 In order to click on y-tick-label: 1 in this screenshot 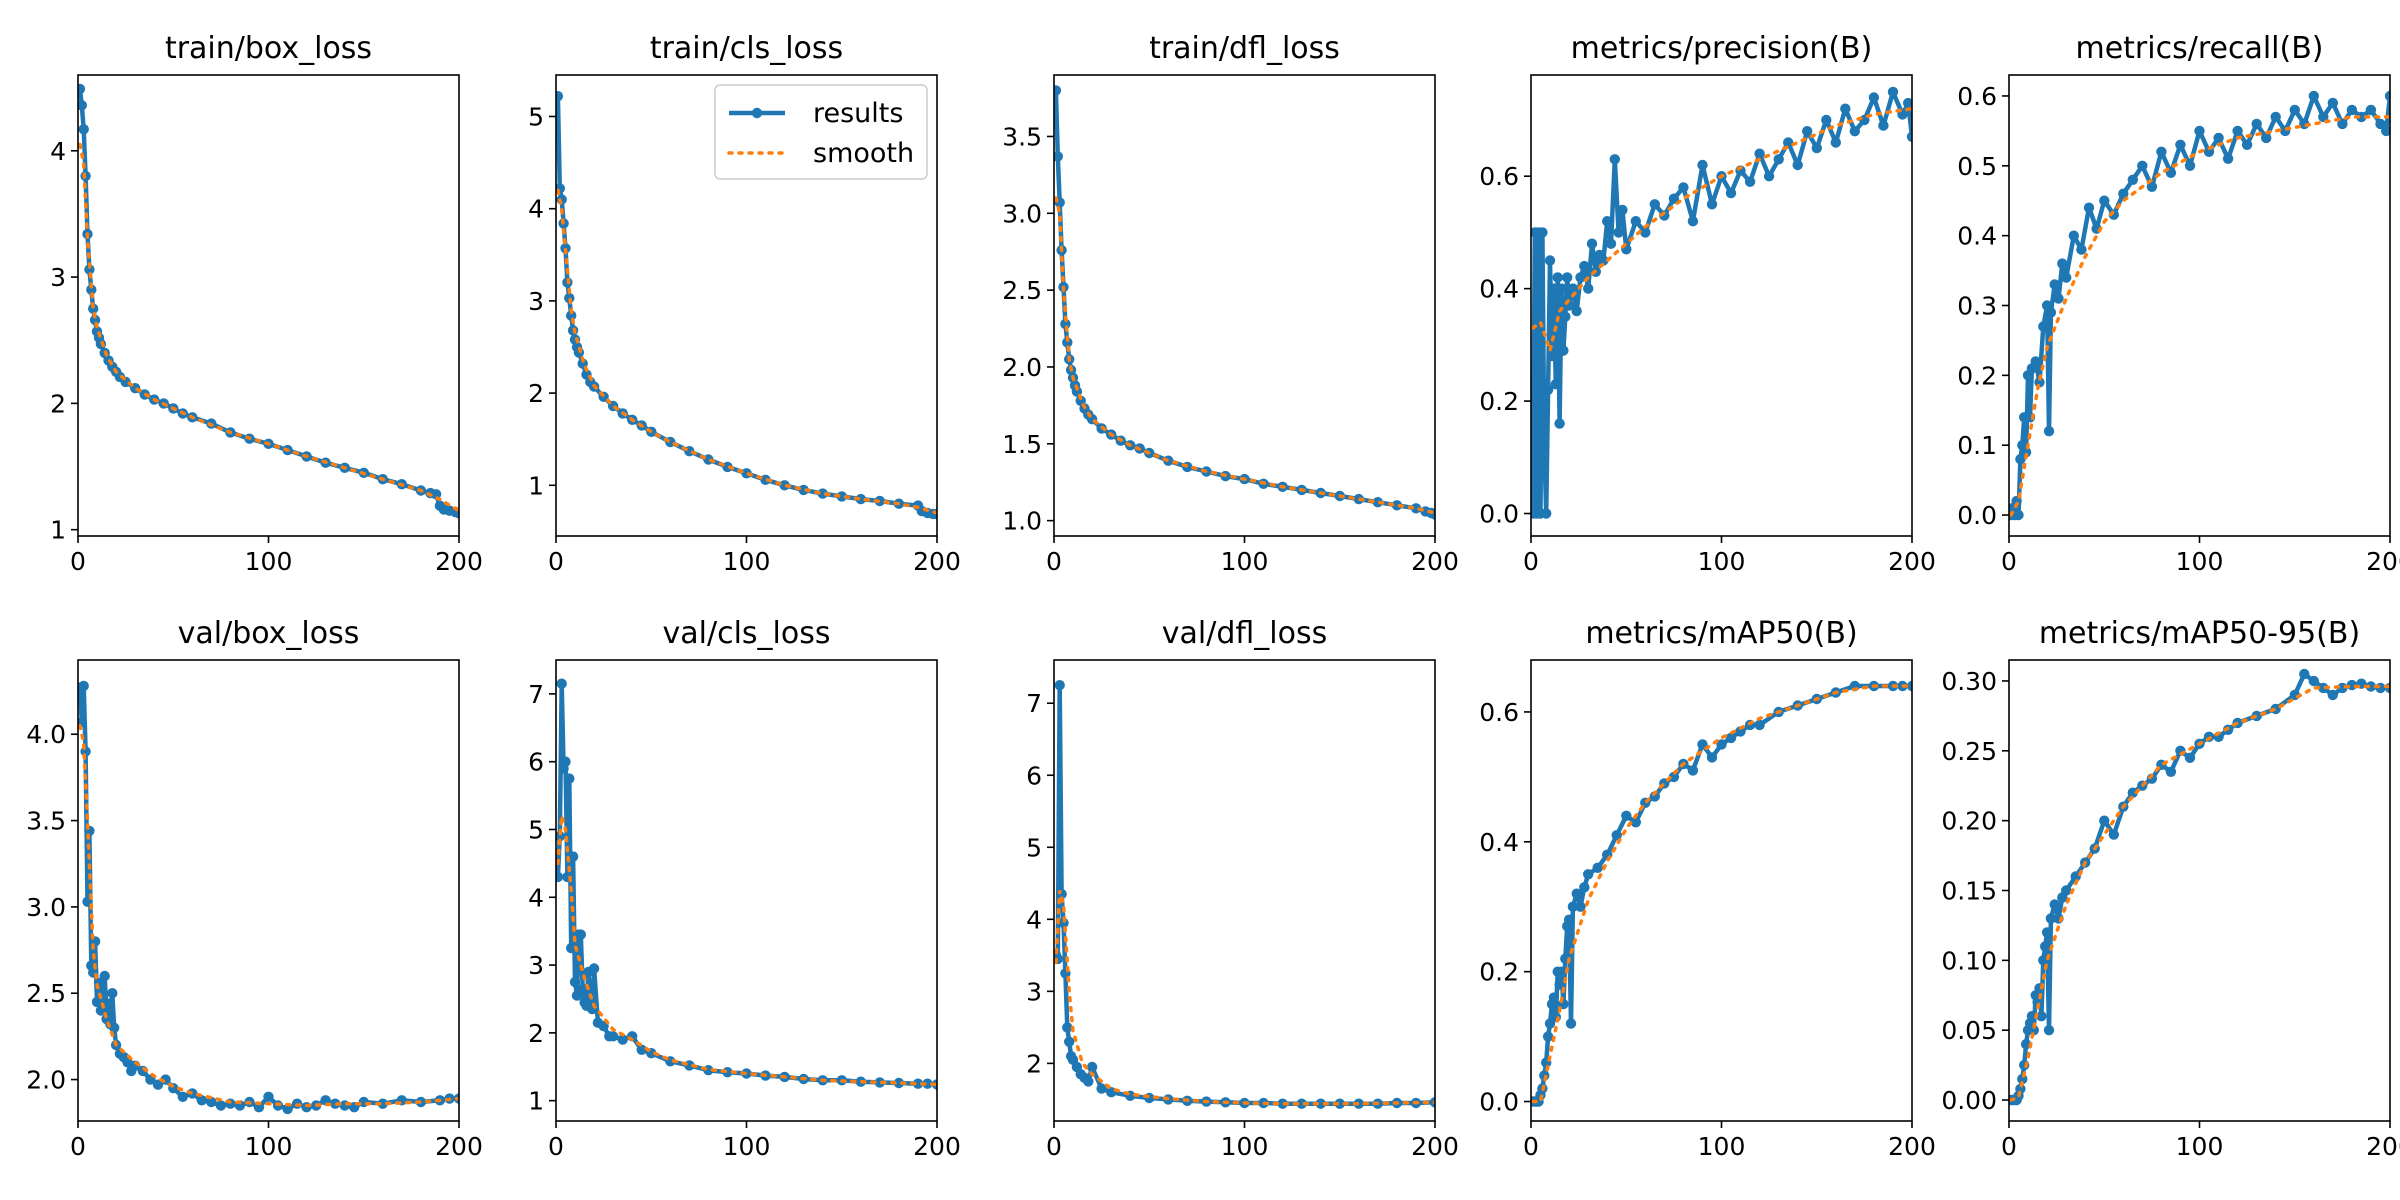, I will do `click(536, 1101)`.